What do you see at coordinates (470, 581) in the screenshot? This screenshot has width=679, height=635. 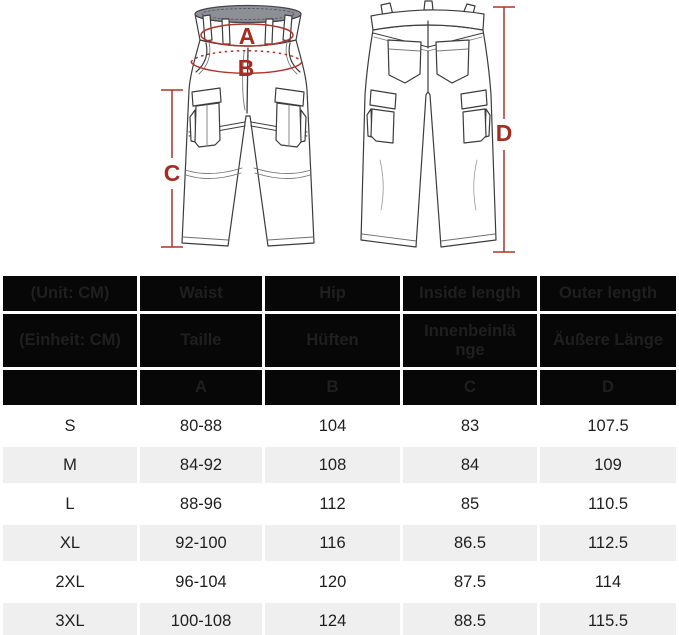 I see `inside-length-cell: 87.5` at bounding box center [470, 581].